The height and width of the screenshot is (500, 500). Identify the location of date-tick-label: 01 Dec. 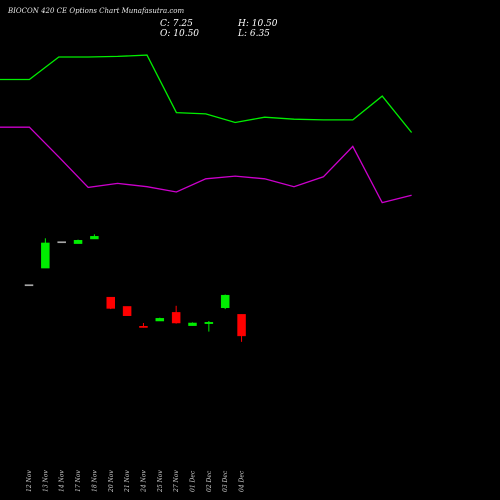
(193, 481).